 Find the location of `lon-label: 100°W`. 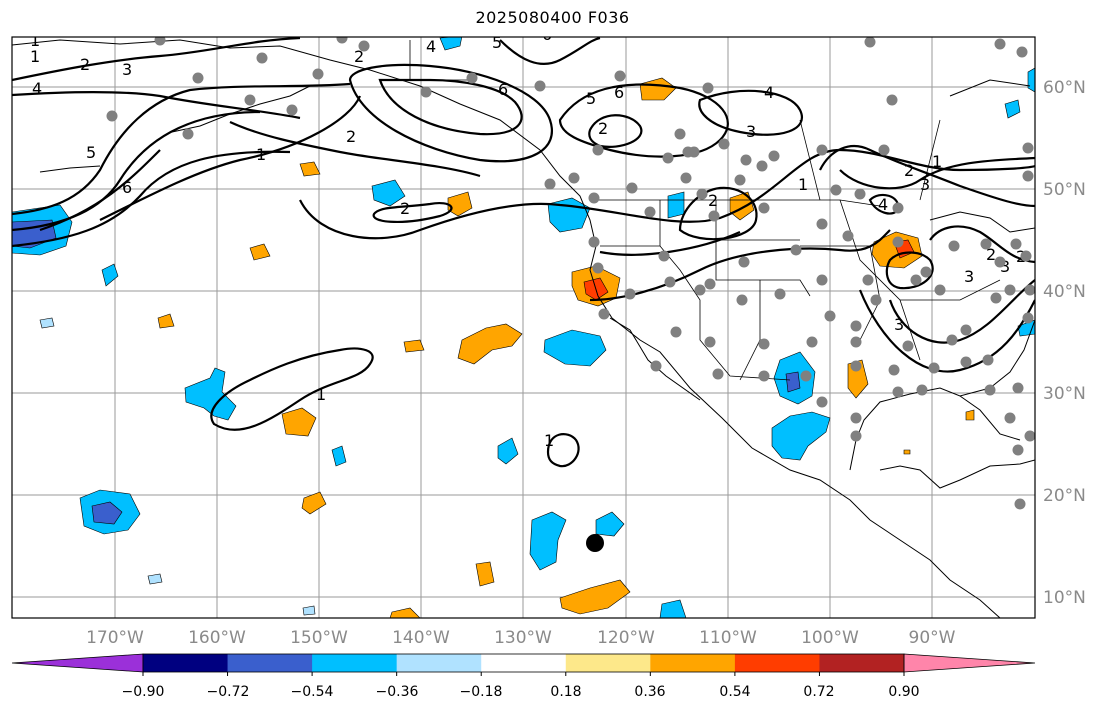

lon-label: 100°W is located at coordinates (830, 638).